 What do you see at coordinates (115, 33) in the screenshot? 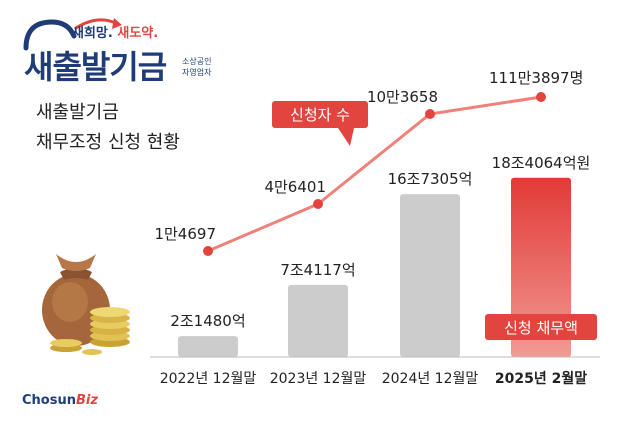
I see `logo-tagline: 새희망. 새도약.` at bounding box center [115, 33].